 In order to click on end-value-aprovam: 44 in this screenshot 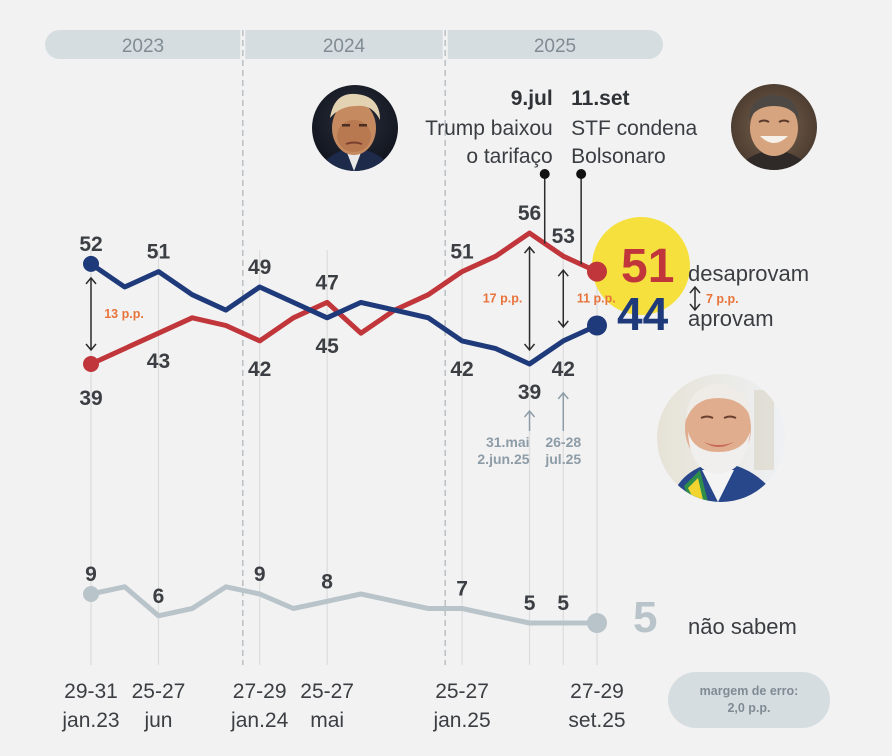, I will do `click(643, 314)`.